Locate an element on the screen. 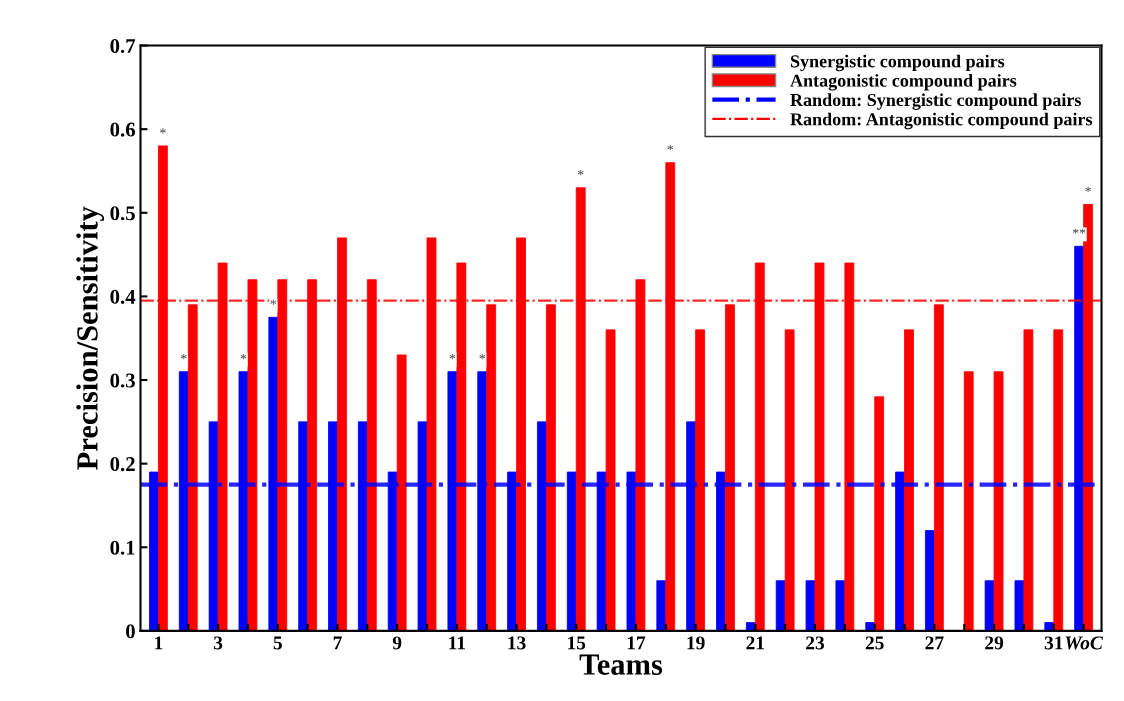 The image size is (1124, 701). legend-label: Antagonistic compound pairs is located at coordinates (903, 82).